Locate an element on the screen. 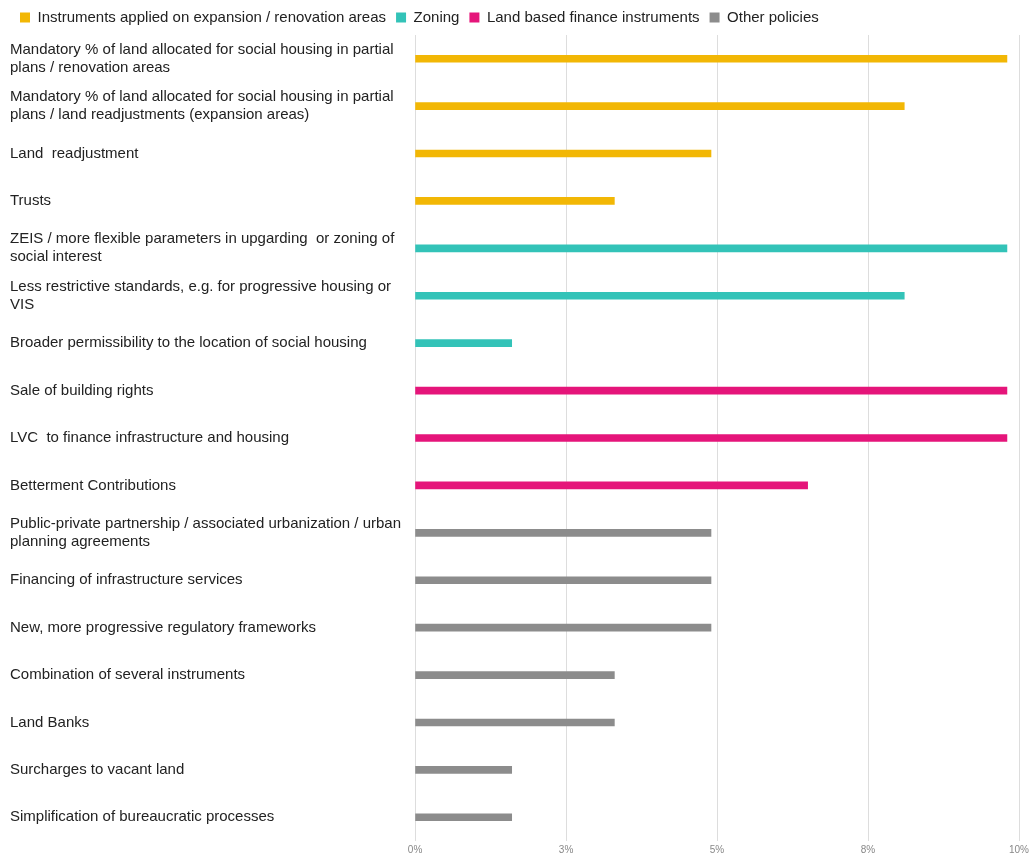  y-tick-label: Surcharges to vacant land is located at coordinates (97, 769).